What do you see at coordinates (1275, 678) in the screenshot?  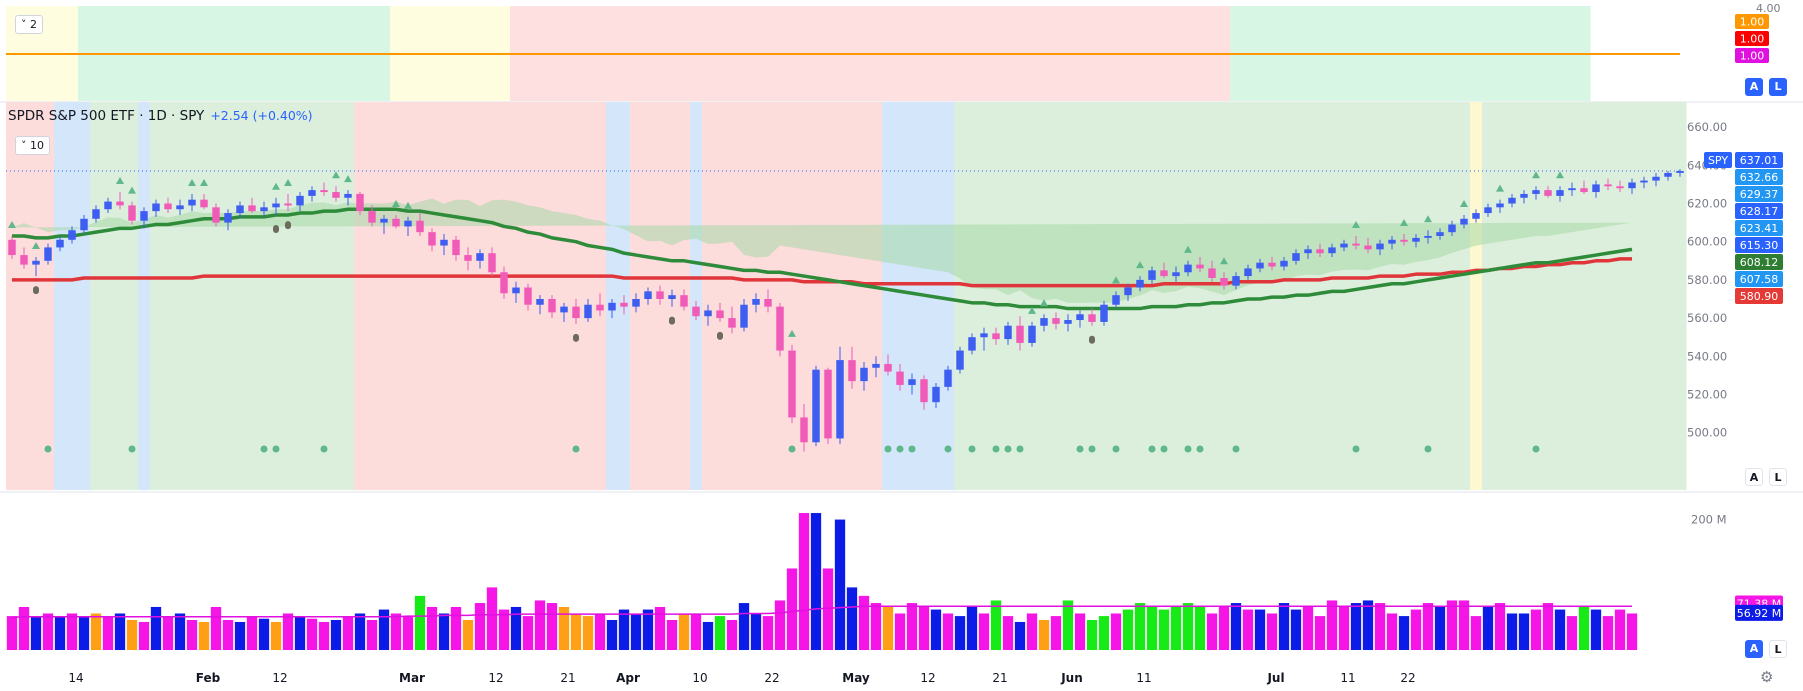 I see `time-tick: Jul` at bounding box center [1275, 678].